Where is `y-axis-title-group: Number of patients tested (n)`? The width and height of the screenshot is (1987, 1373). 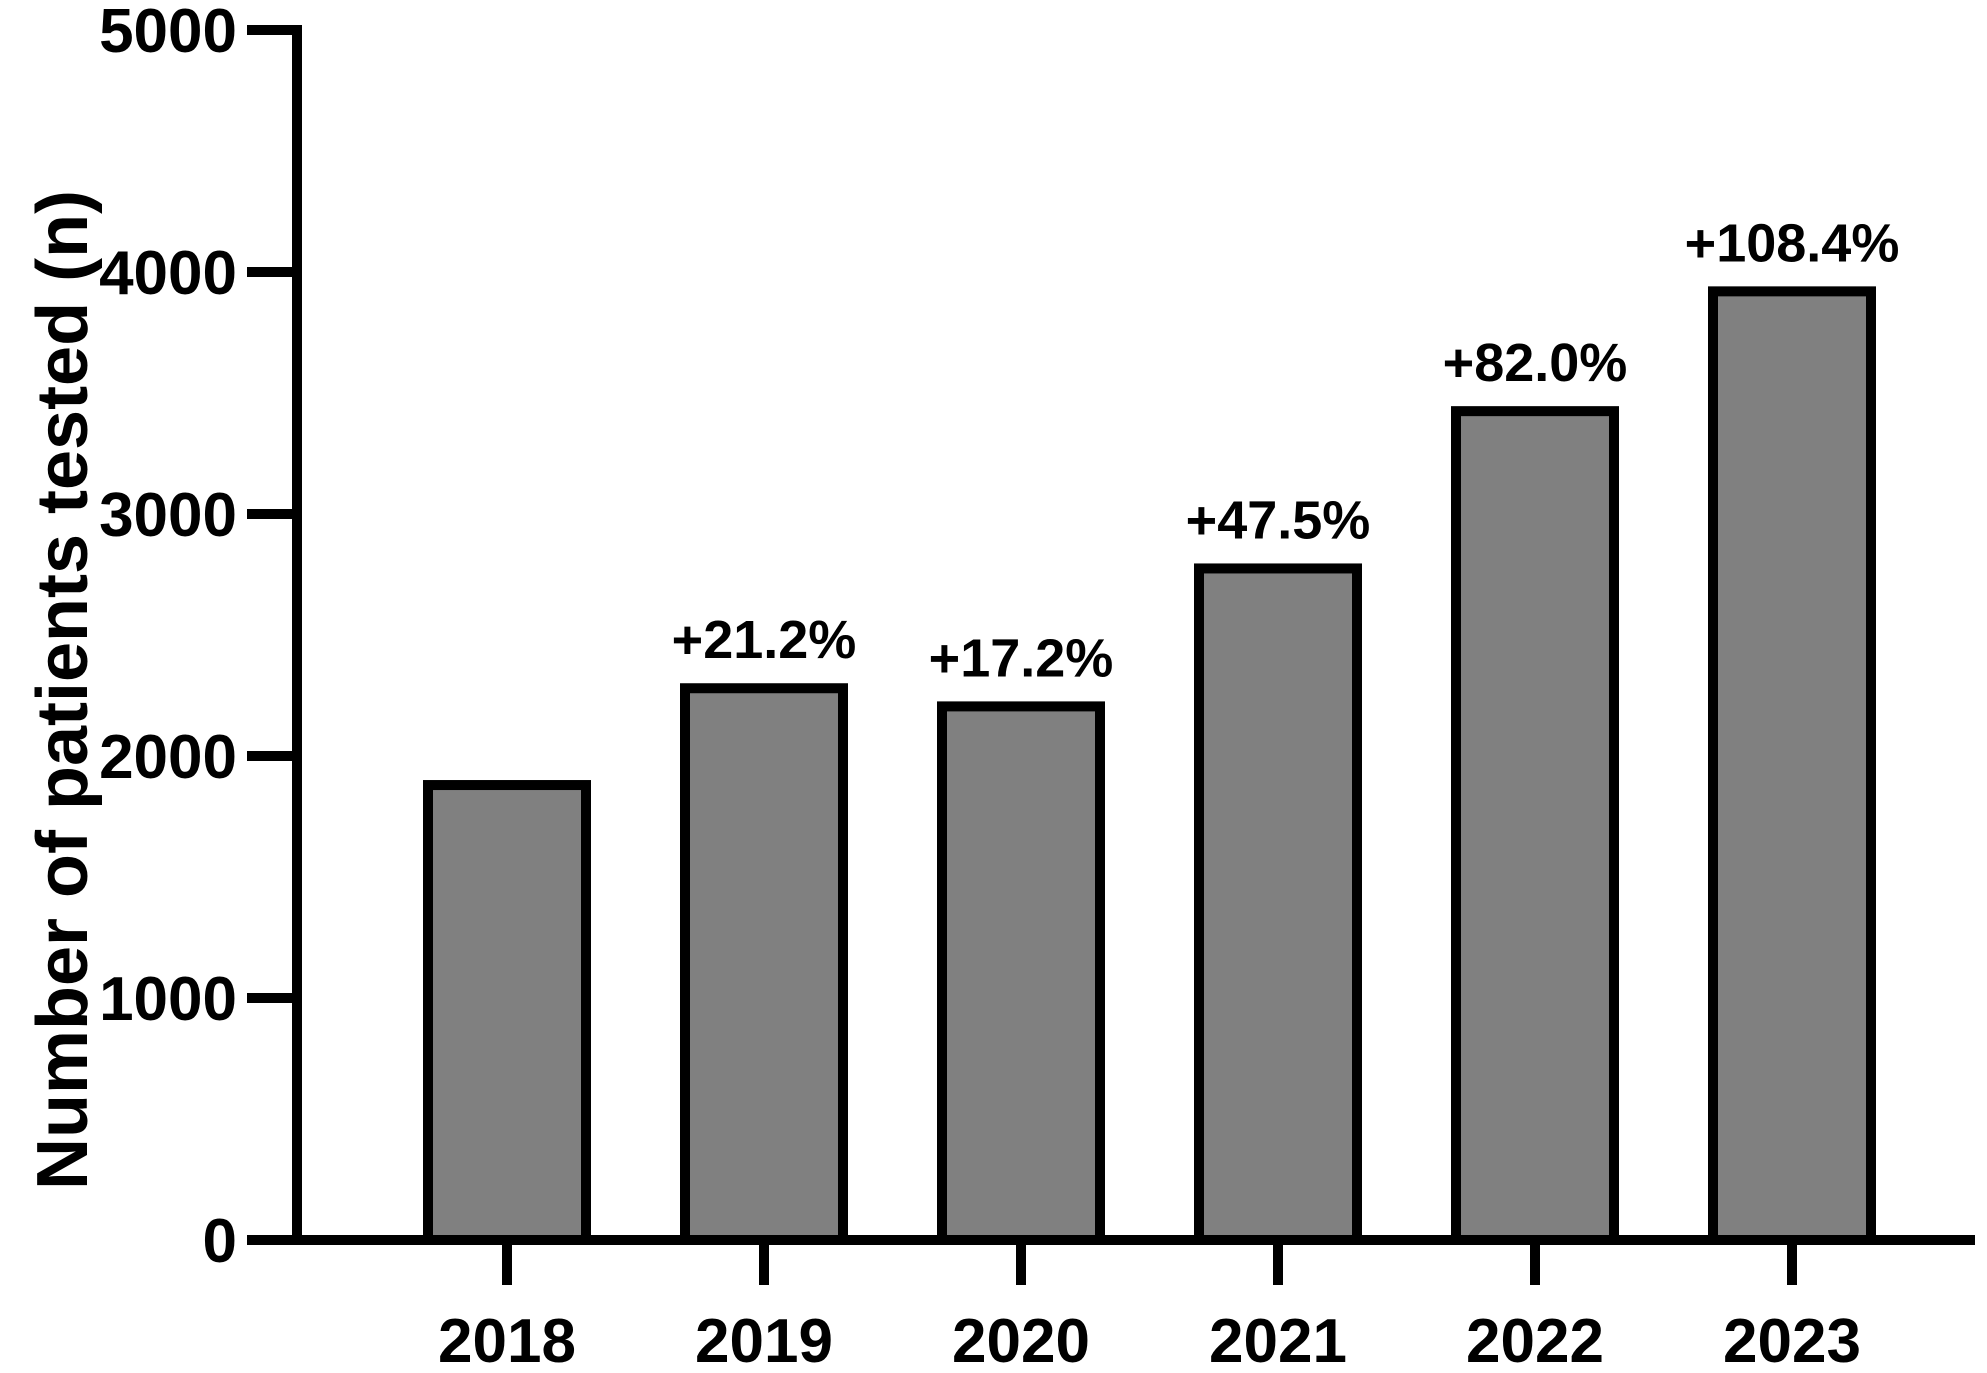
y-axis-title-group: Number of patients tested (n) is located at coordinates (63, 690).